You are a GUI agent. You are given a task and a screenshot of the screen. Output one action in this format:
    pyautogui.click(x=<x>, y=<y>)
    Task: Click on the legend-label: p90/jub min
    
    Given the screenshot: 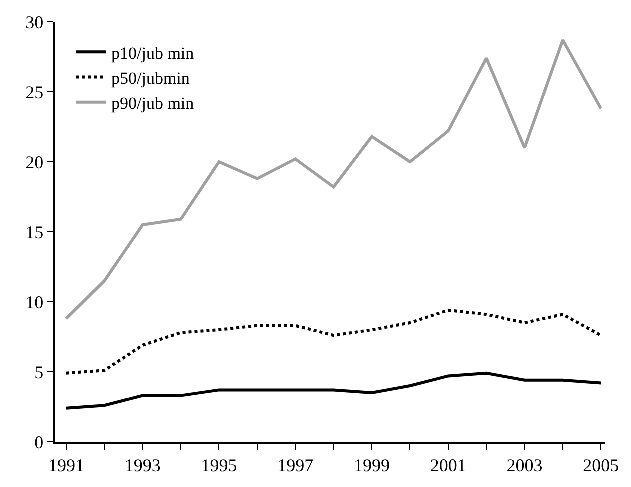 What is the action you would take?
    pyautogui.click(x=153, y=103)
    